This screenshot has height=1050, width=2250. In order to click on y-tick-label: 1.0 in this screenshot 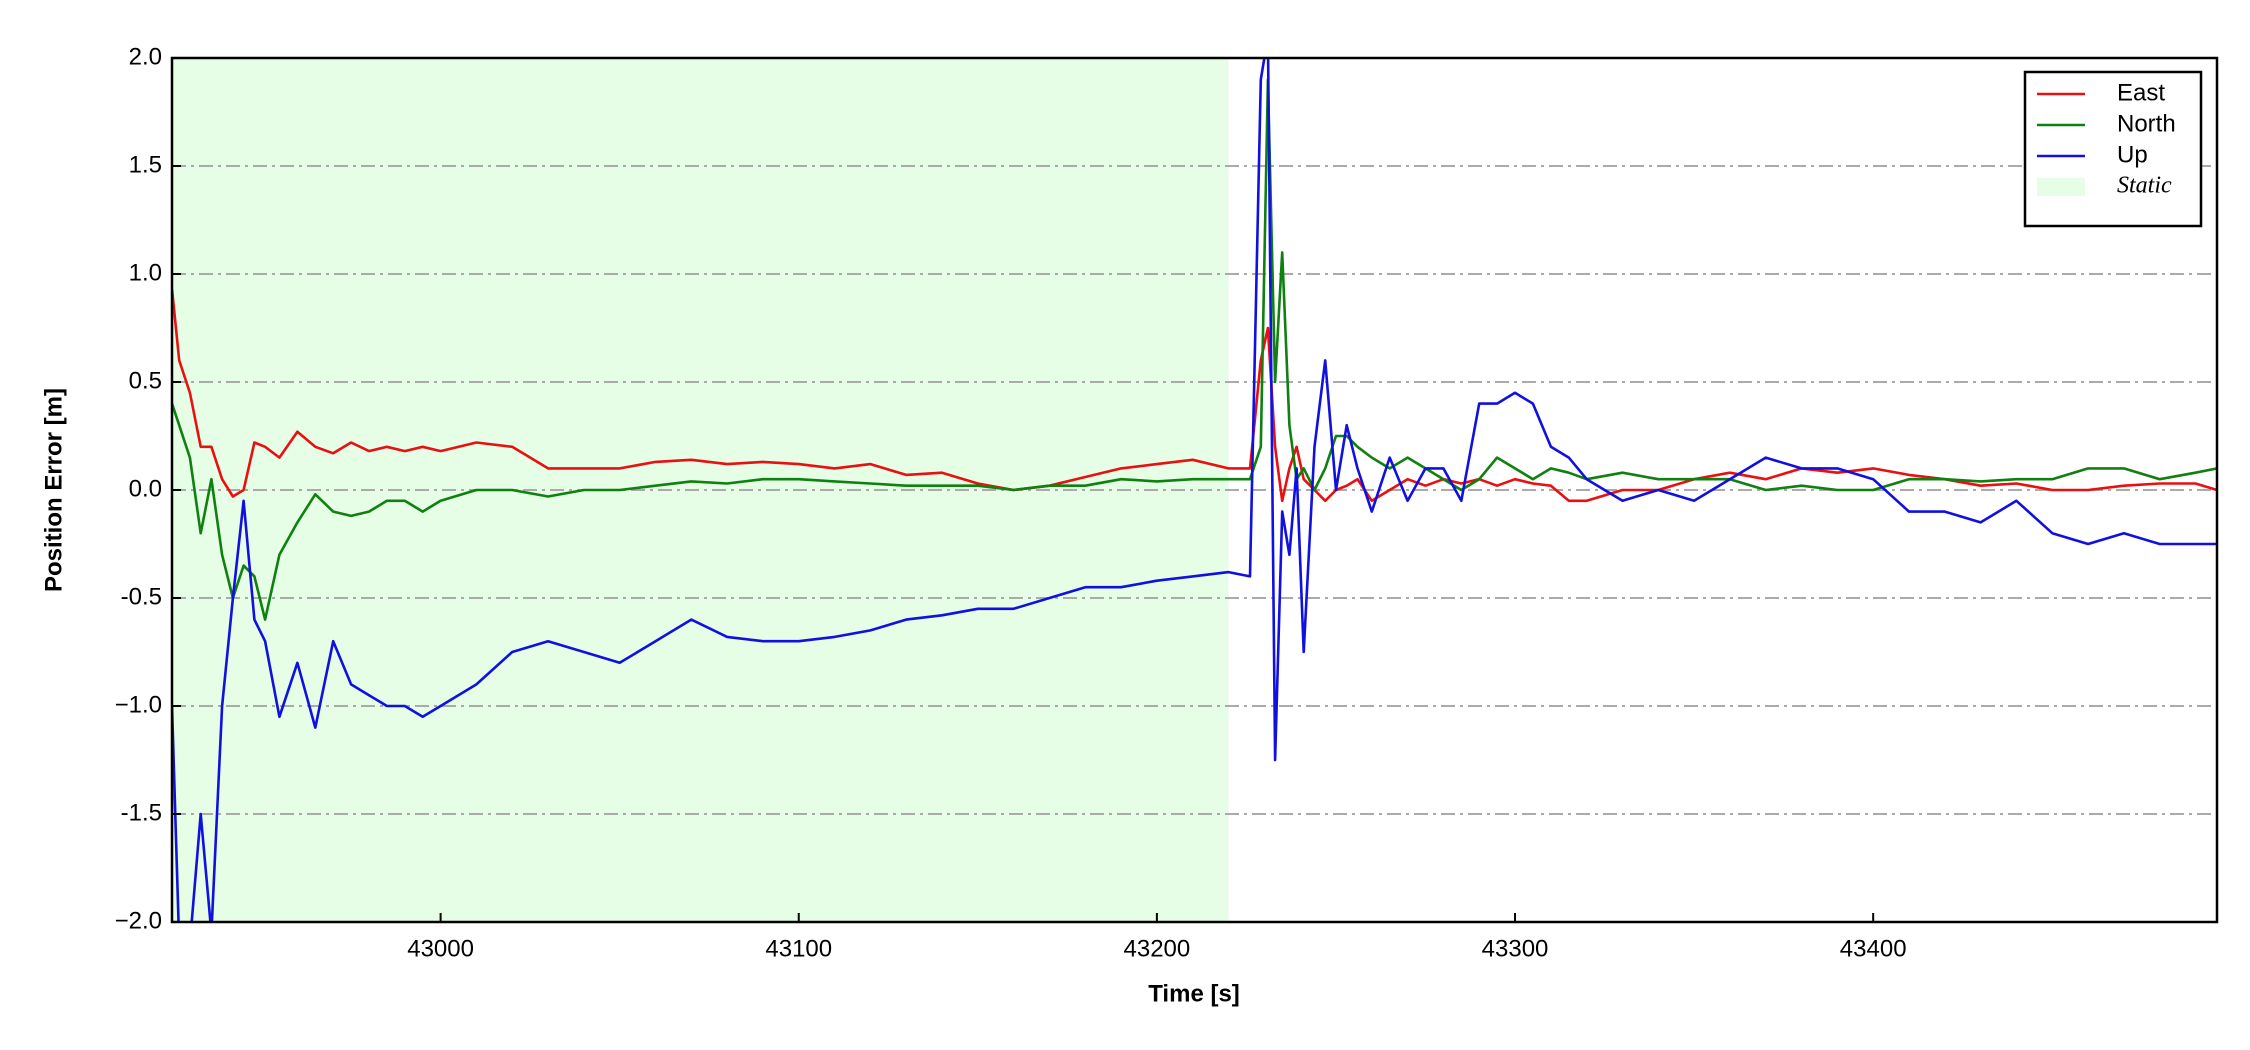, I will do `click(145, 272)`.